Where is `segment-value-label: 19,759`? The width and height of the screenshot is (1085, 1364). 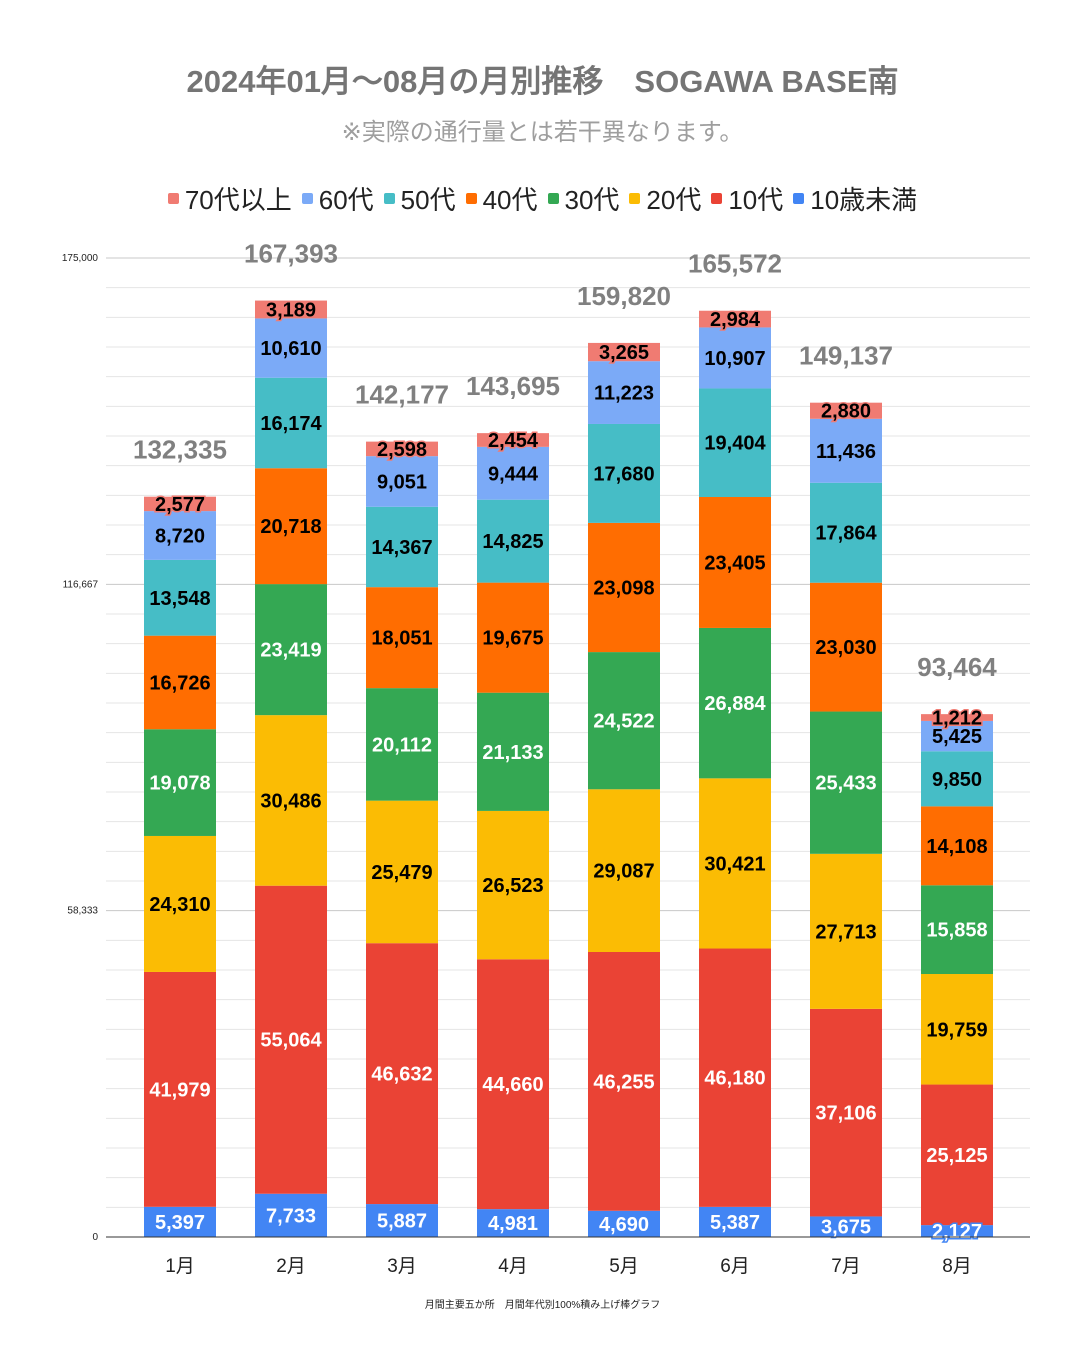 segment-value-label: 19,759 is located at coordinates (956, 1030).